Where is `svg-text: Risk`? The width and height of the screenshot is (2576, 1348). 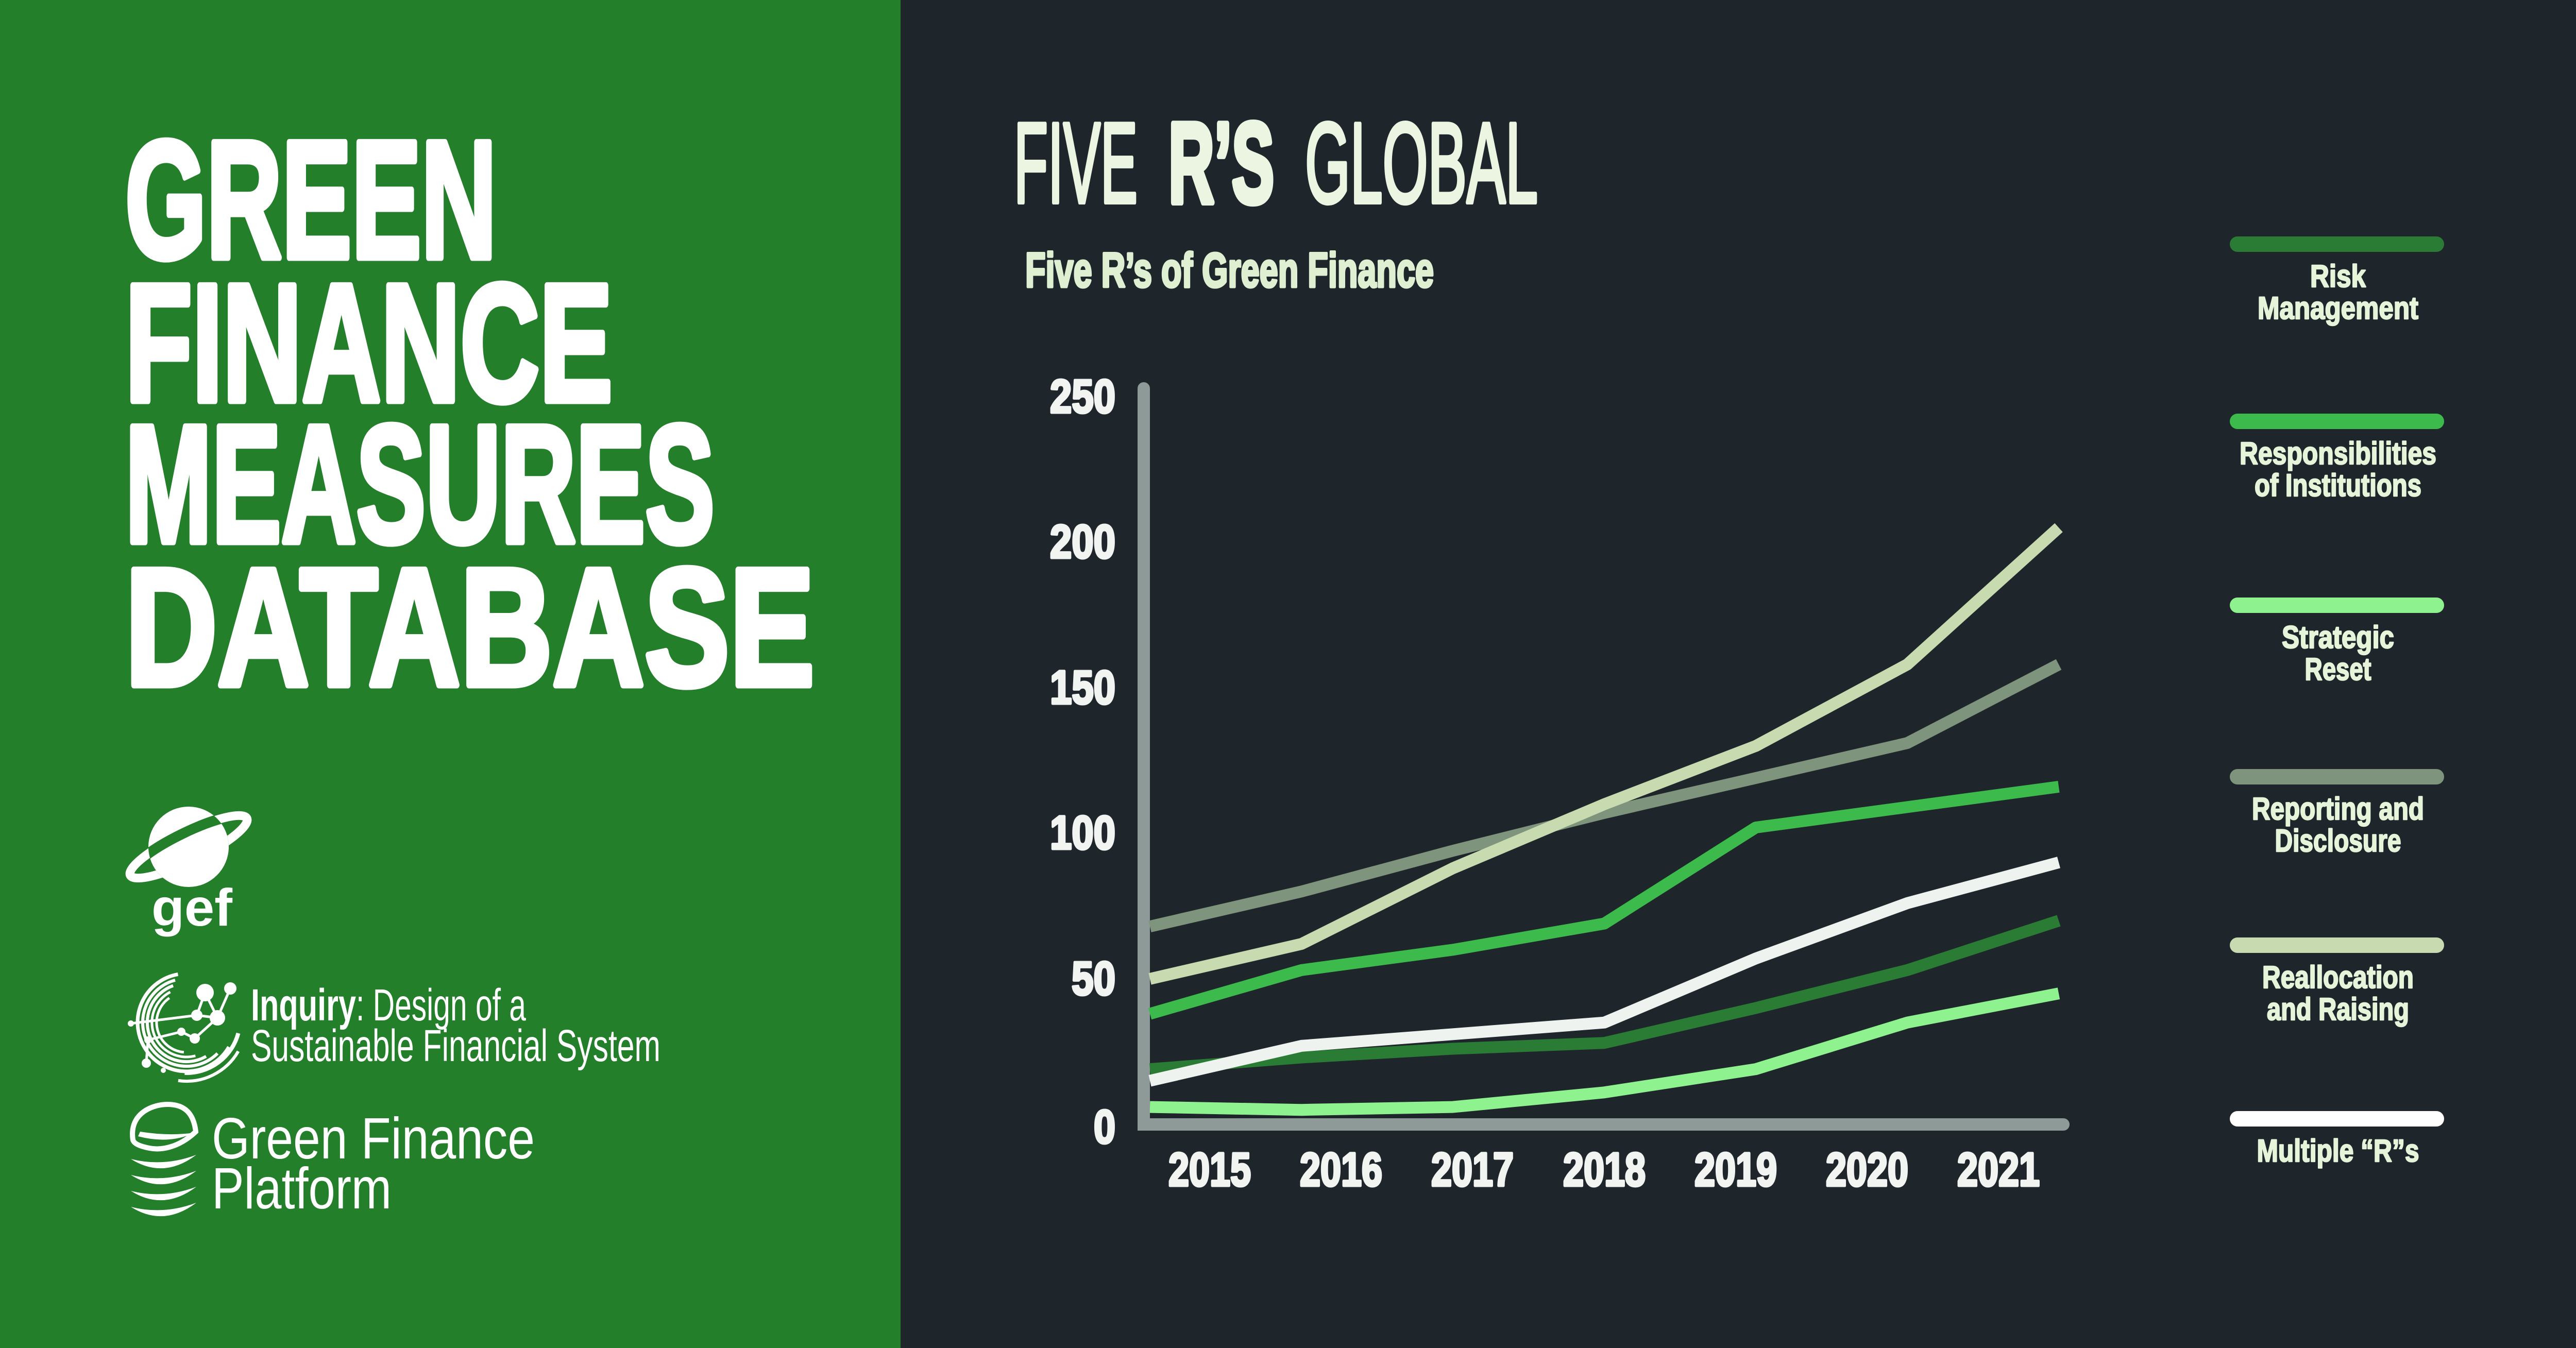 svg-text: Risk is located at coordinates (2338, 276).